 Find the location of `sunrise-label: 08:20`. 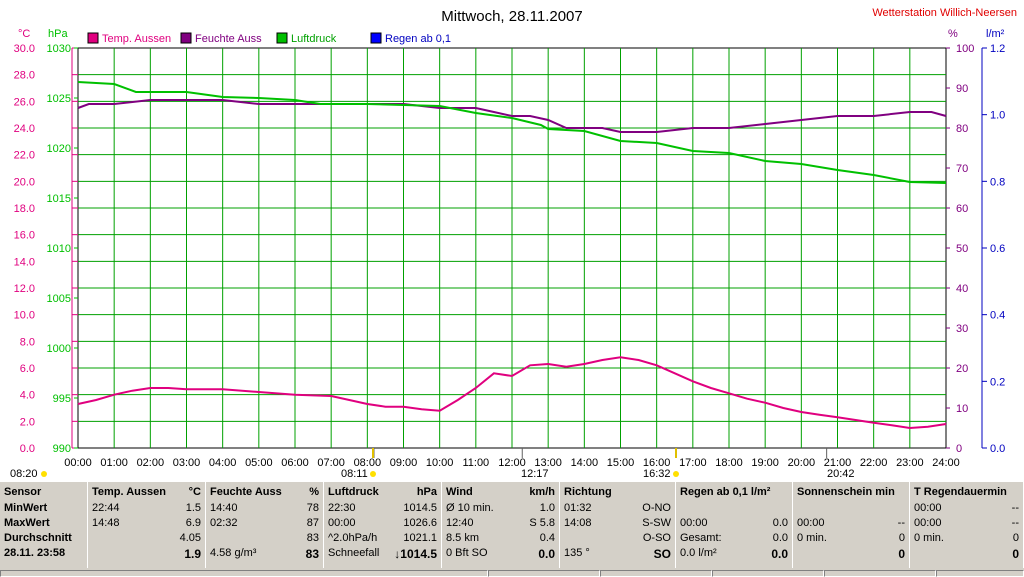

sunrise-label: 08:20 is located at coordinates (24, 474).